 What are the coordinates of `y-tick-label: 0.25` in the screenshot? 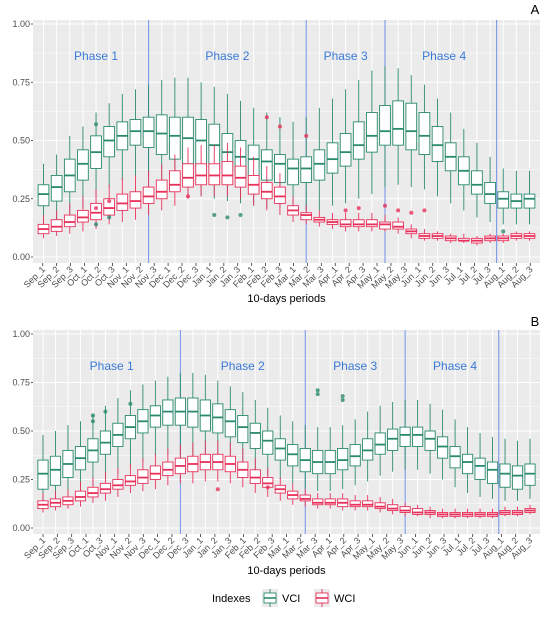 It's located at (21, 199).